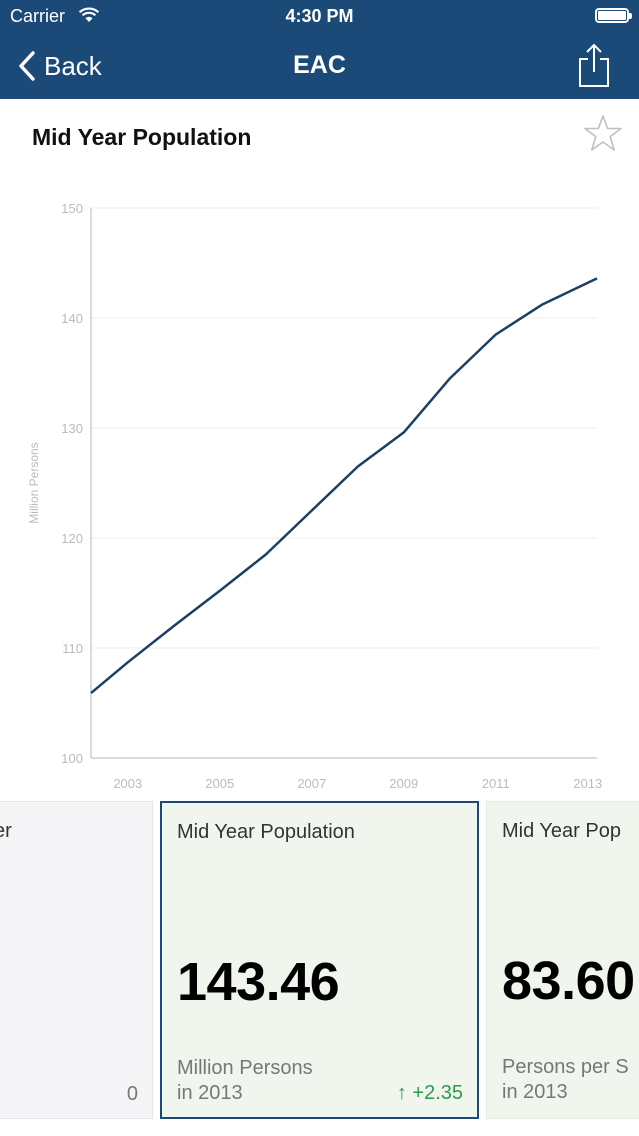 This screenshot has height=1136, width=639. I want to click on x-tick-label: 2007, so click(311, 783).